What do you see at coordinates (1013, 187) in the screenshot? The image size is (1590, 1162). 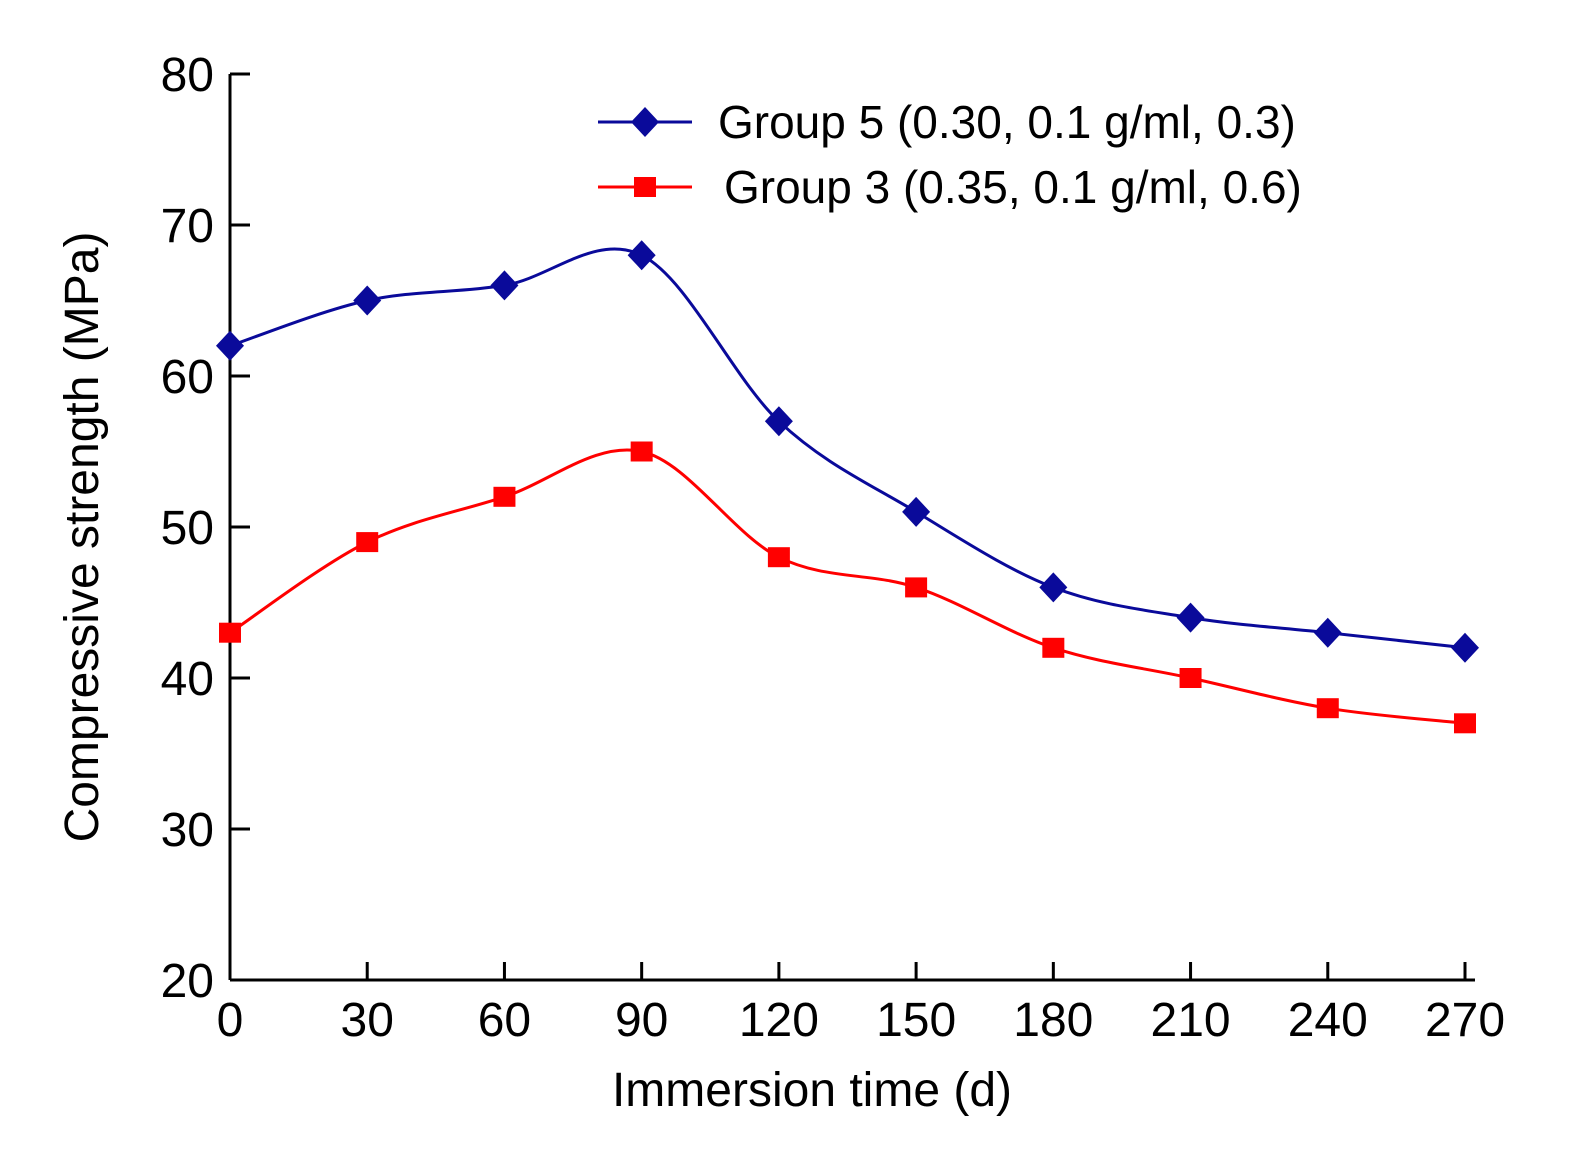 I see `legend-label: Group 3 (0.35, 0.1 g/ml, 0.6)` at bounding box center [1013, 187].